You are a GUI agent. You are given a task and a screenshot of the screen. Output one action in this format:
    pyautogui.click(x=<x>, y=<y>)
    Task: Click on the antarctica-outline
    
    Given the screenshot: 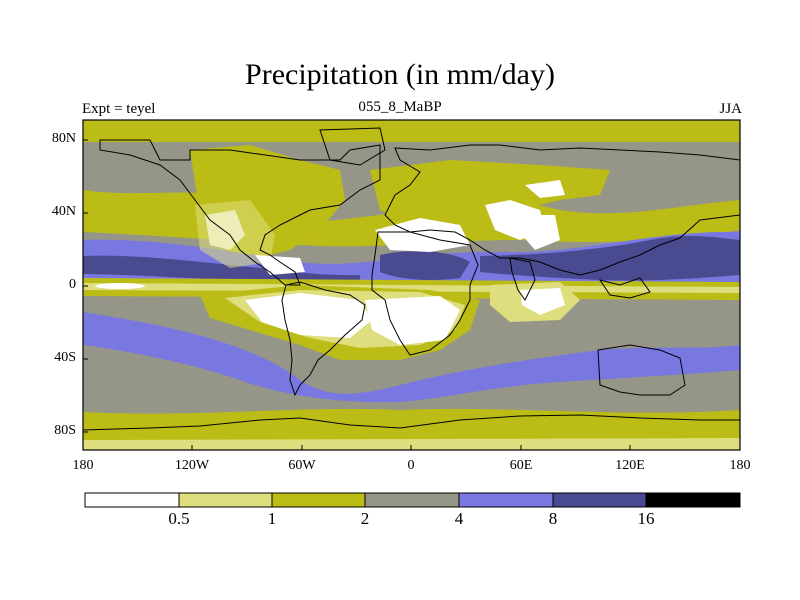 What is the action you would take?
    pyautogui.click(x=411, y=422)
    